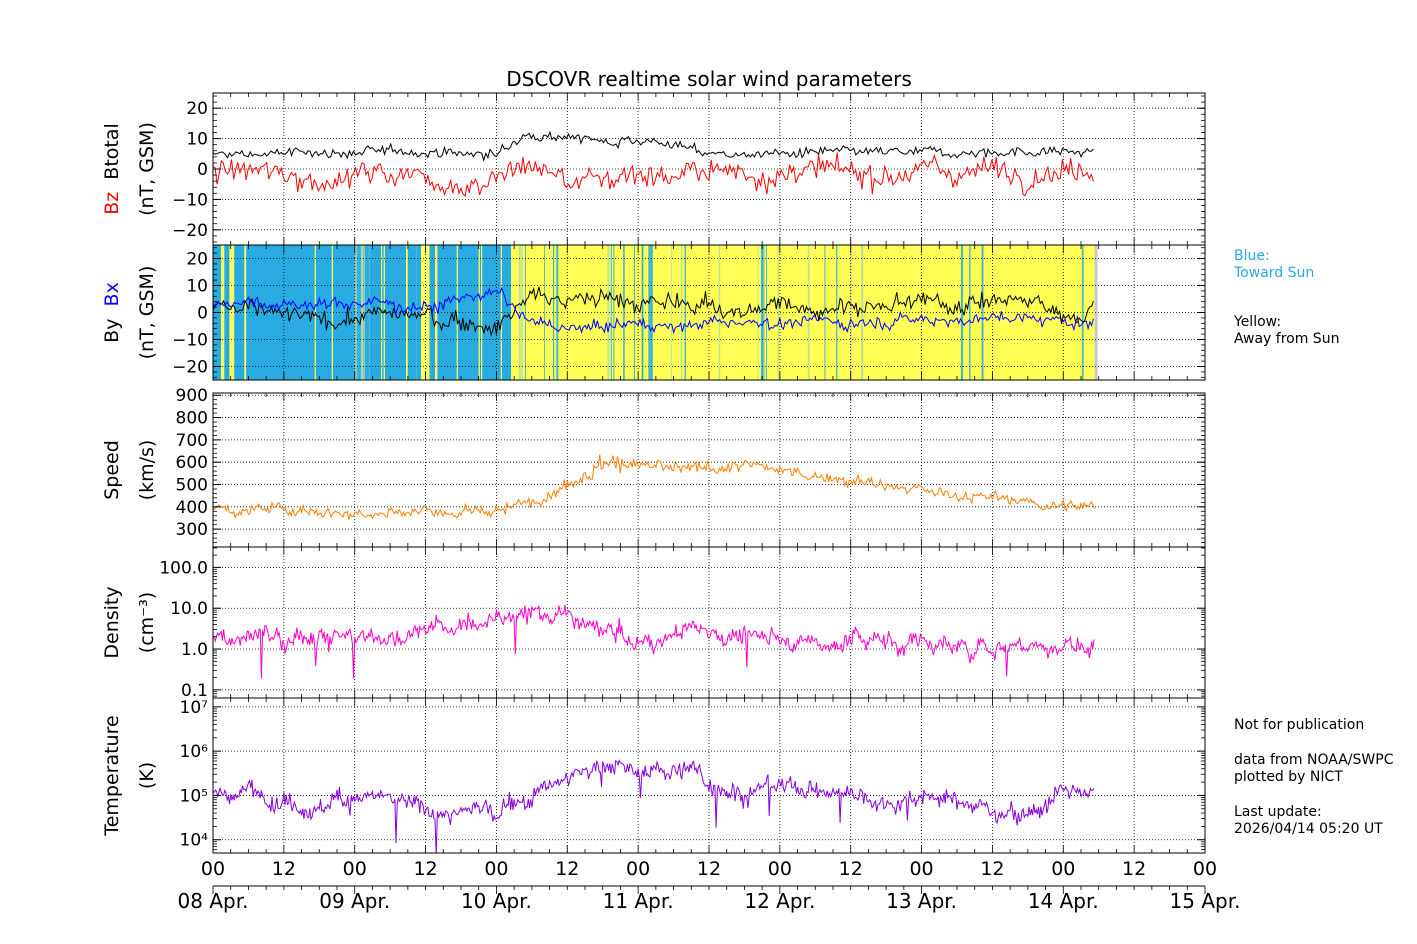 This screenshot has height=944, width=1417. What do you see at coordinates (654, 641) in the screenshot?
I see `series-density` at bounding box center [654, 641].